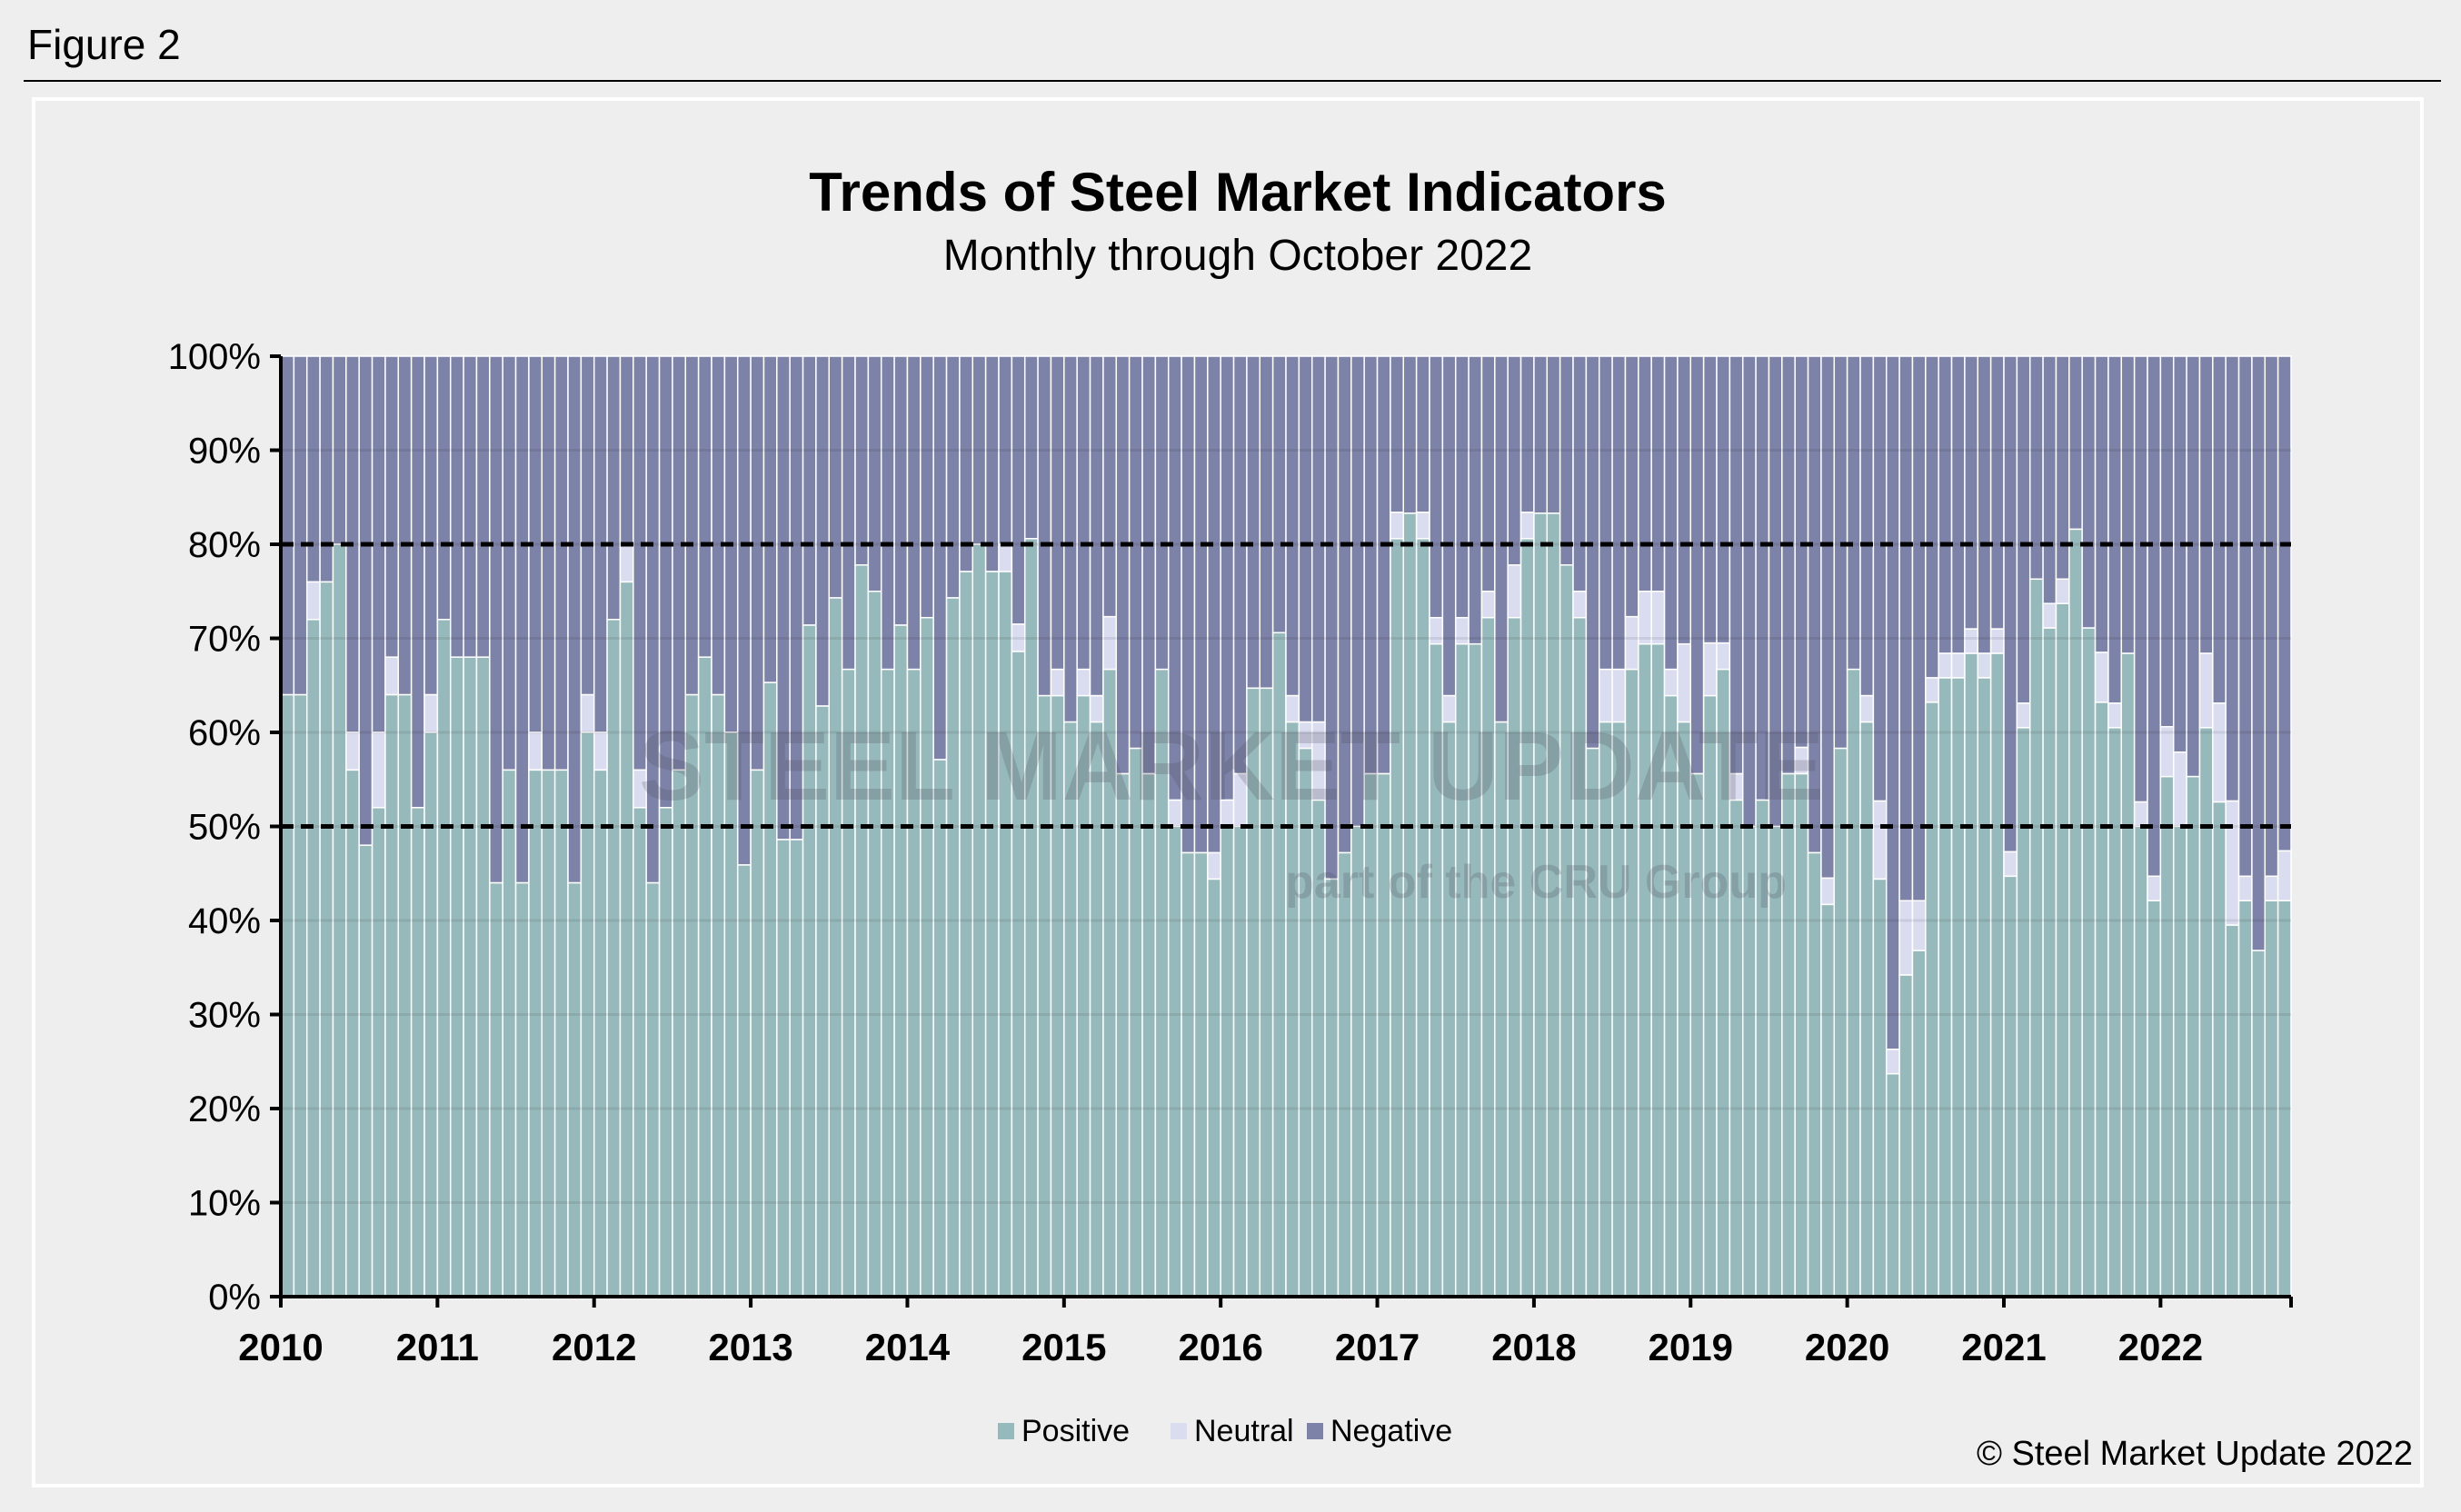 The height and width of the screenshot is (1512, 2461). I want to click on y-tick-label: 60%, so click(224, 733).